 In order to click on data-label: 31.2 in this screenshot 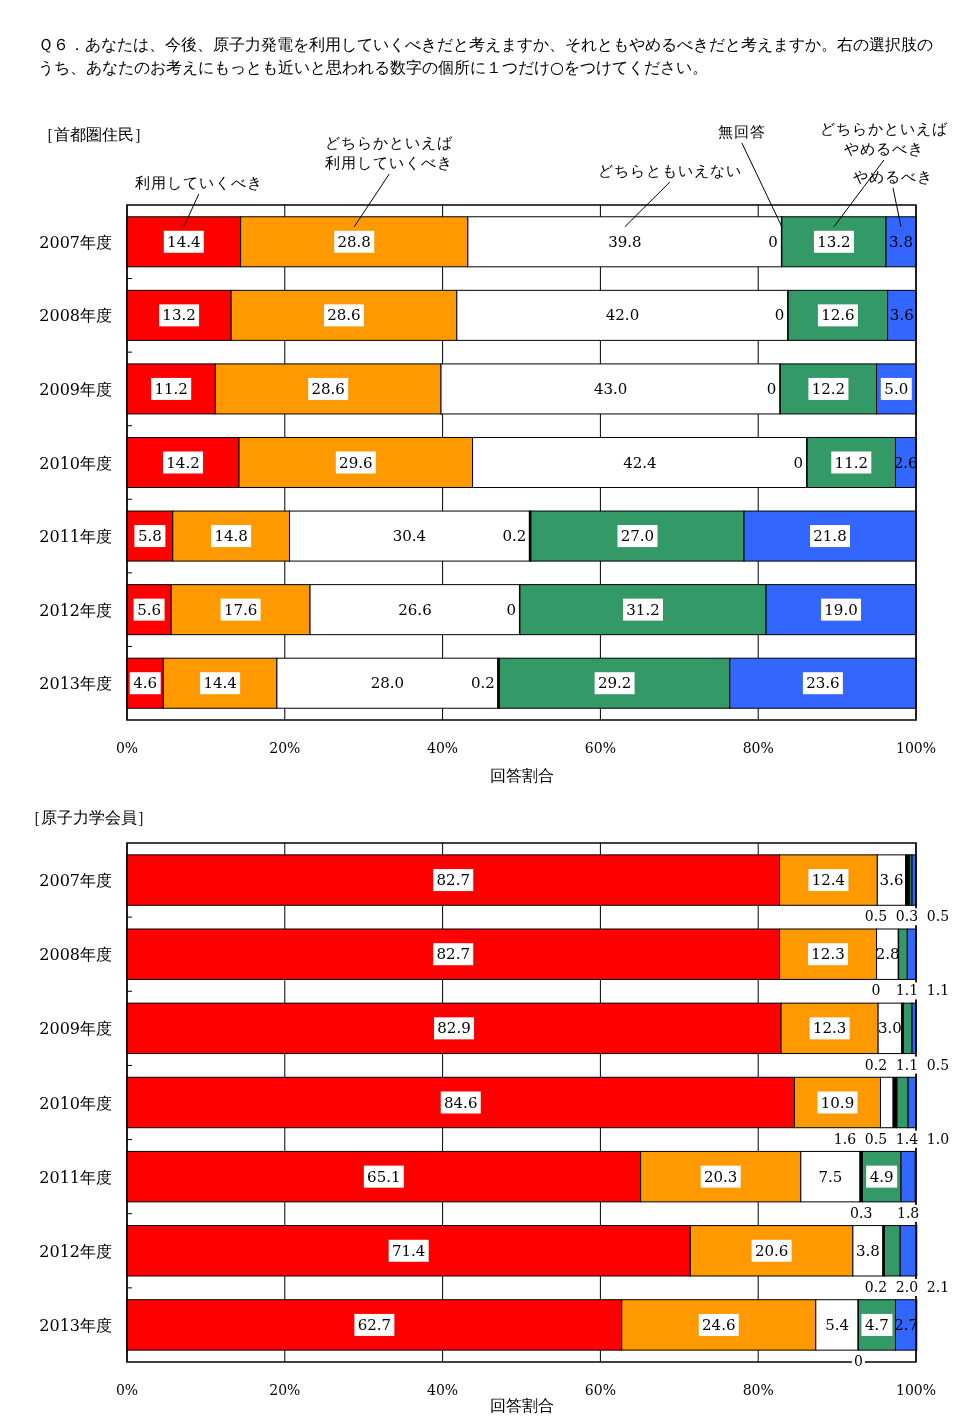, I will do `click(643, 609)`.